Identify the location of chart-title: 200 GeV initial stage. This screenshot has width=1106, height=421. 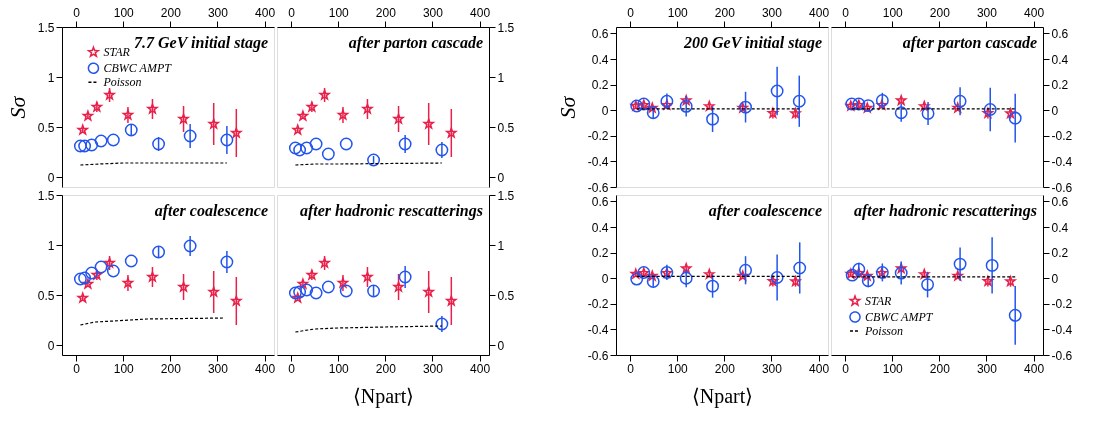
(752, 43).